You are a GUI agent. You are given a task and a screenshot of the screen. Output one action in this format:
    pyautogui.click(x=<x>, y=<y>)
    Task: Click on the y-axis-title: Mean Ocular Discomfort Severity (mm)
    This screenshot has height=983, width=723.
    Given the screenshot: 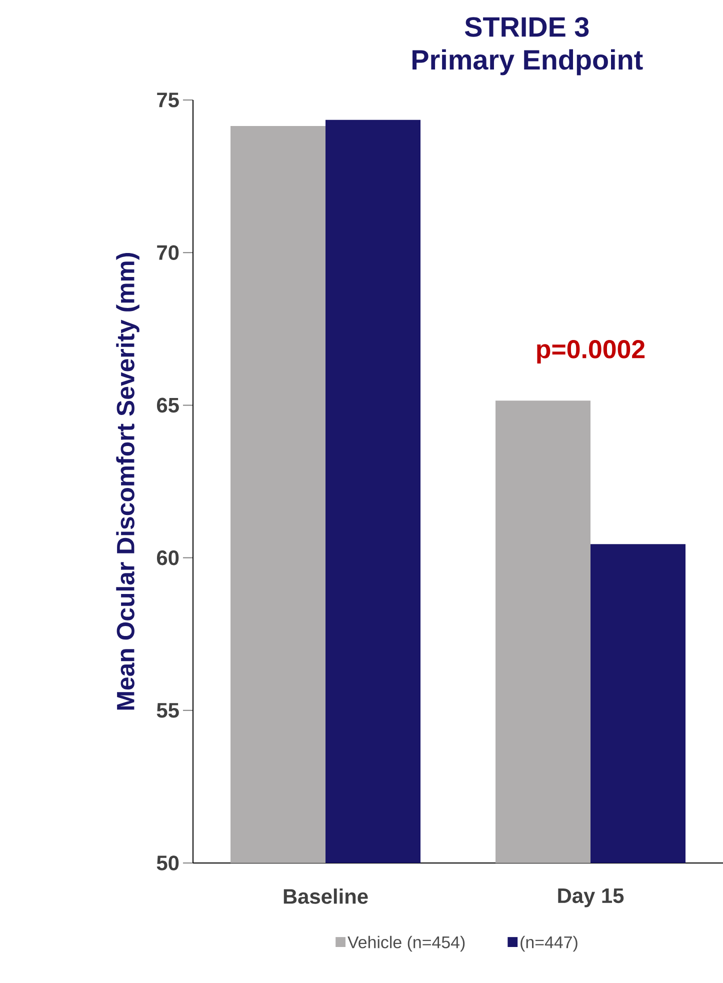 What is the action you would take?
    pyautogui.click(x=128, y=481)
    